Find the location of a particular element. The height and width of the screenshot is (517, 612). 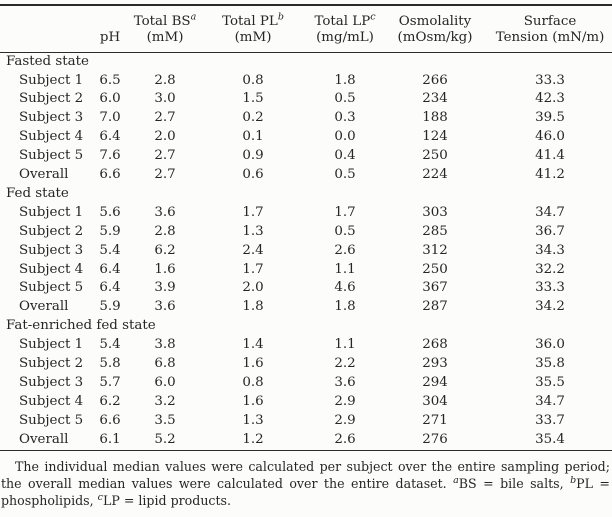

value-cell: 46.0 is located at coordinates (550, 137).